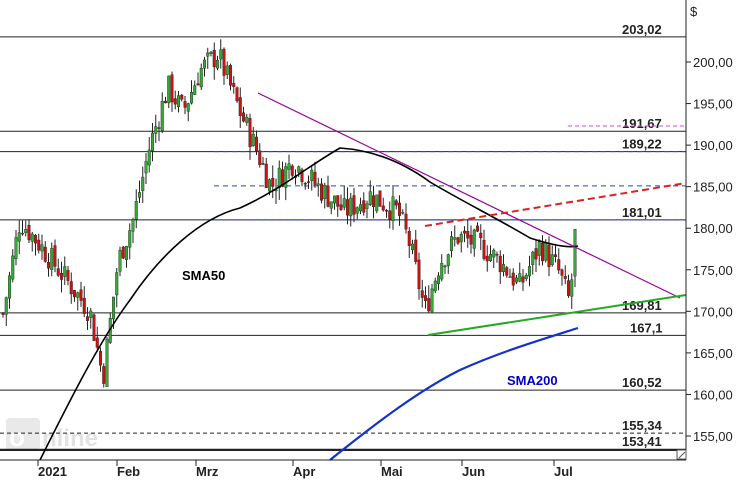 This screenshot has height=480, width=750. What do you see at coordinates (642, 123) in the screenshot?
I see `level-label: 191,67` at bounding box center [642, 123].